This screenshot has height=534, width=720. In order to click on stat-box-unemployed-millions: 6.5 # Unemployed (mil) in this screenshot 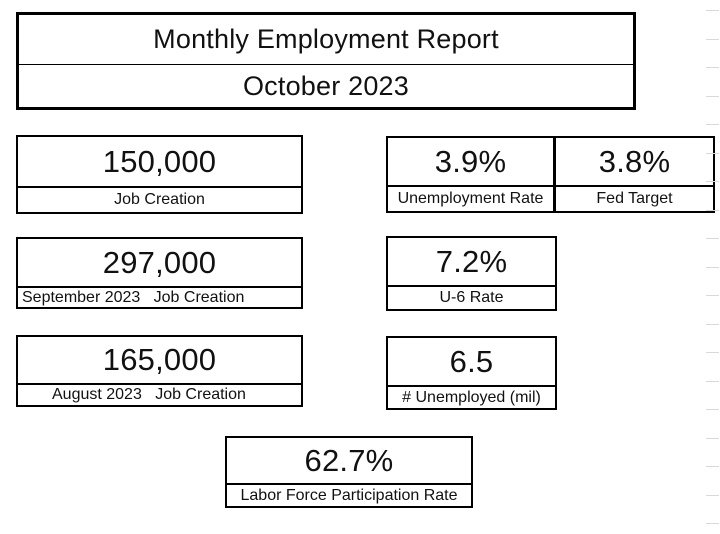, I will do `click(471, 373)`.